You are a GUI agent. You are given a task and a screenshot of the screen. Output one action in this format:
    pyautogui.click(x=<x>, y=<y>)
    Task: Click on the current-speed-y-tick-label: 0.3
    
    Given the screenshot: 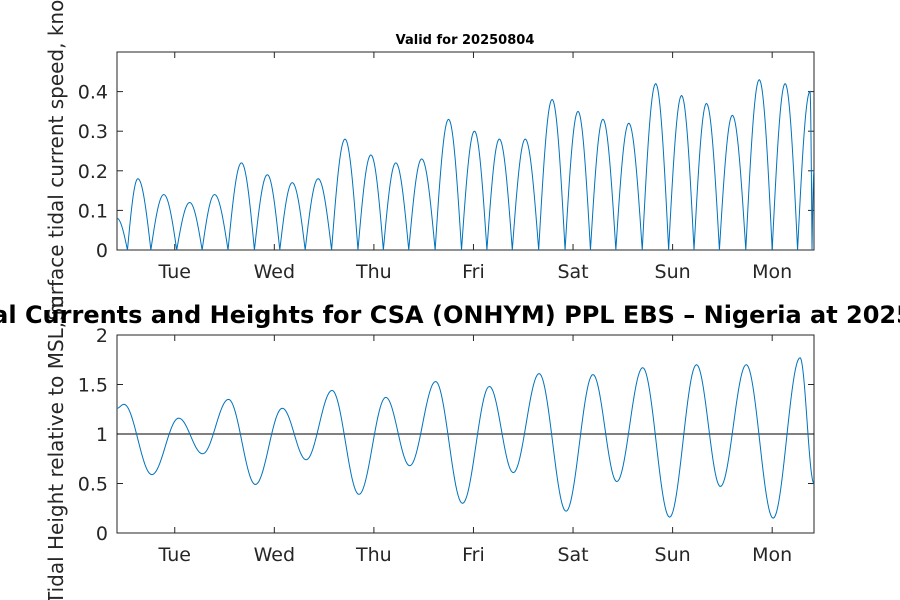 What is the action you would take?
    pyautogui.click(x=93, y=132)
    